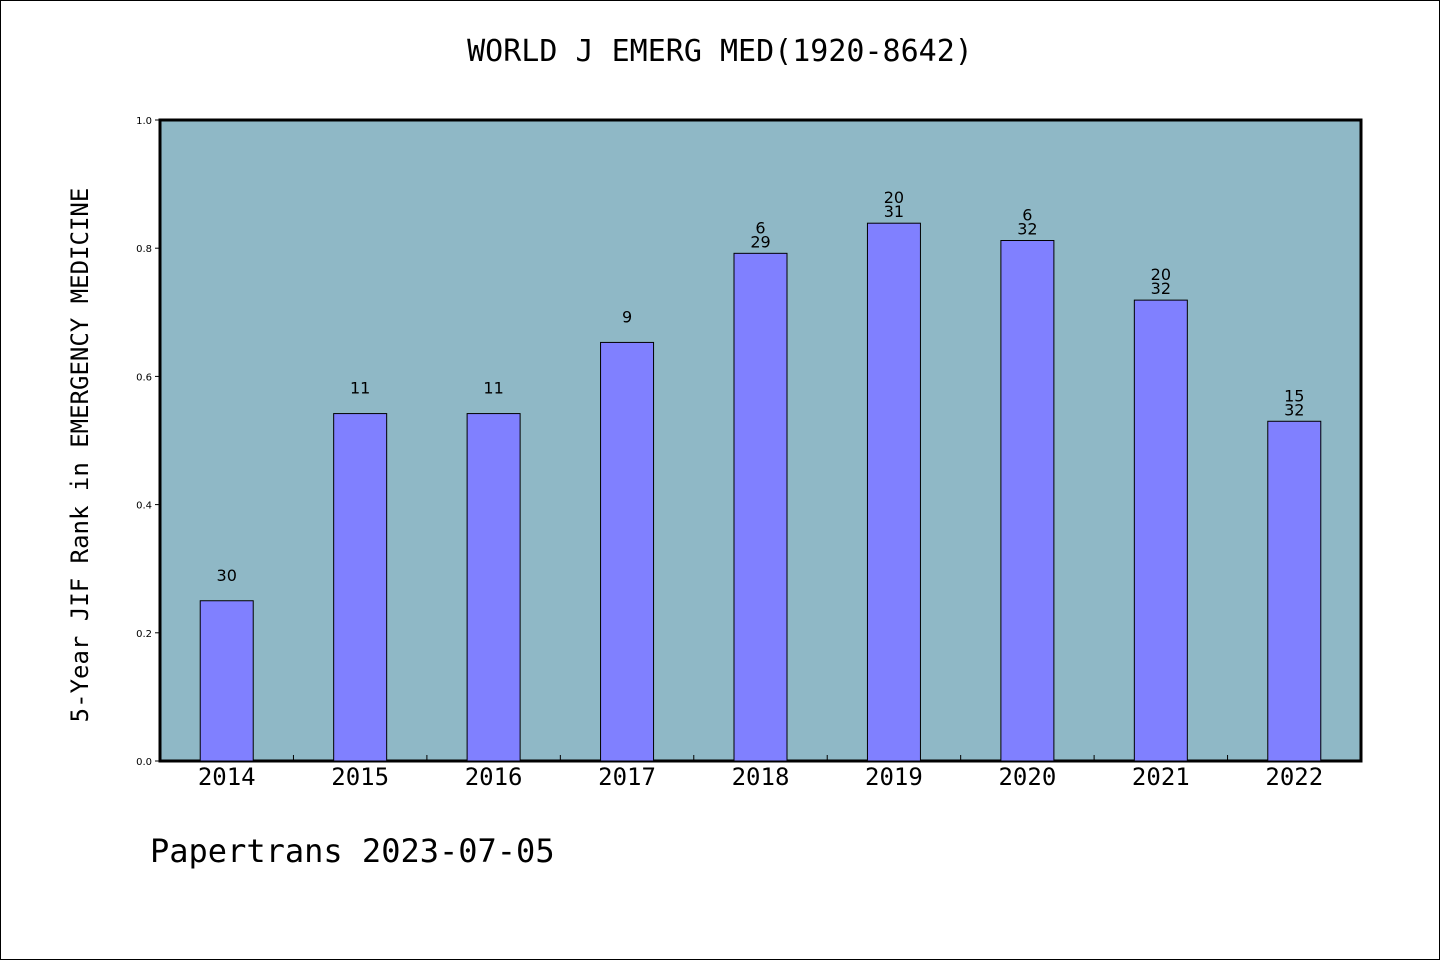  I want to click on bar-2020, so click(1027, 501).